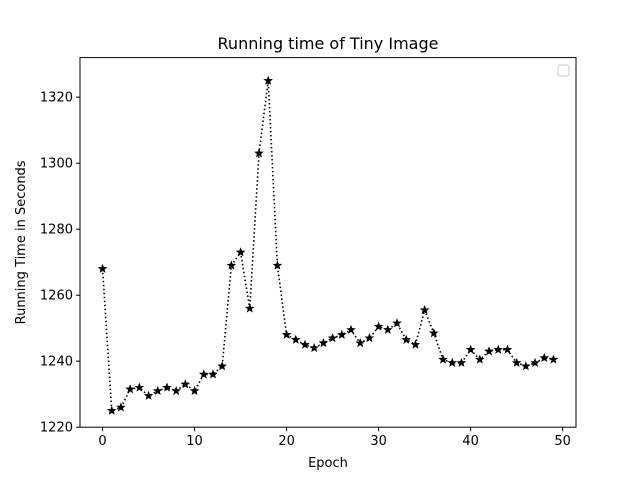 The image size is (640, 480). Describe the element at coordinates (194, 441) in the screenshot. I see `x-tick-label: 10` at that location.